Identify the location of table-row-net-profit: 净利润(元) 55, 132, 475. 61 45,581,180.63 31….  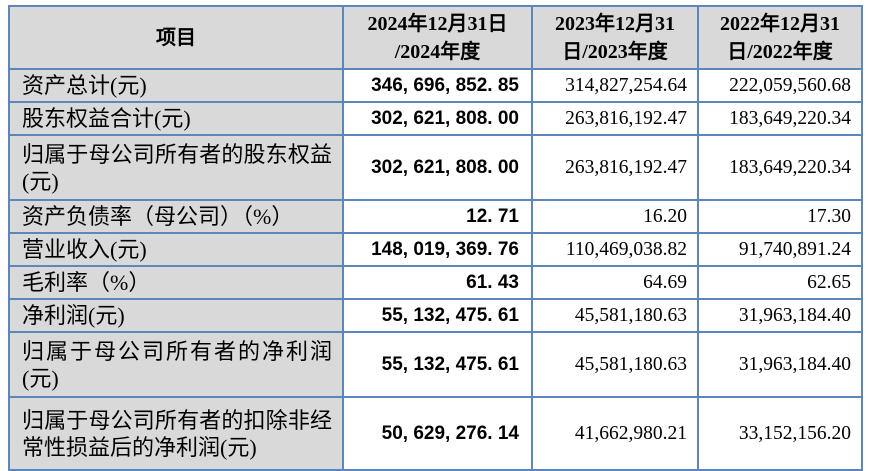
(435, 315).